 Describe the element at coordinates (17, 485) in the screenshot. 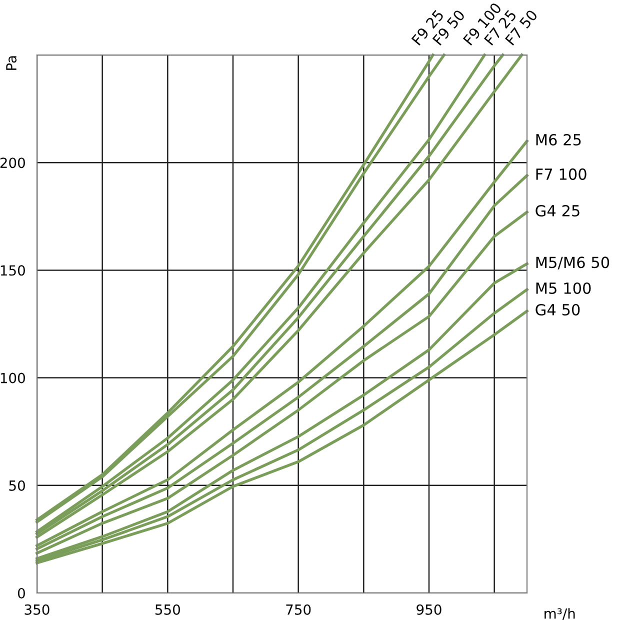

I see `y-tick-label: 50` at that location.